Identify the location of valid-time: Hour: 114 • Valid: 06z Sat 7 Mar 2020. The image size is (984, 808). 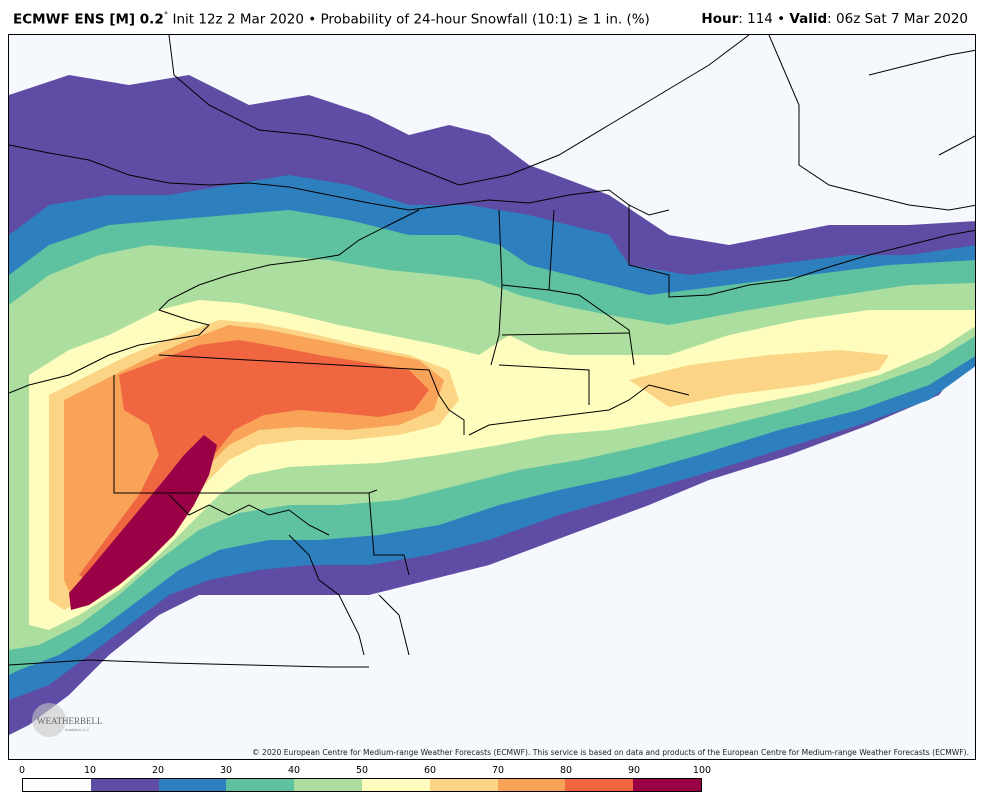
(834, 19).